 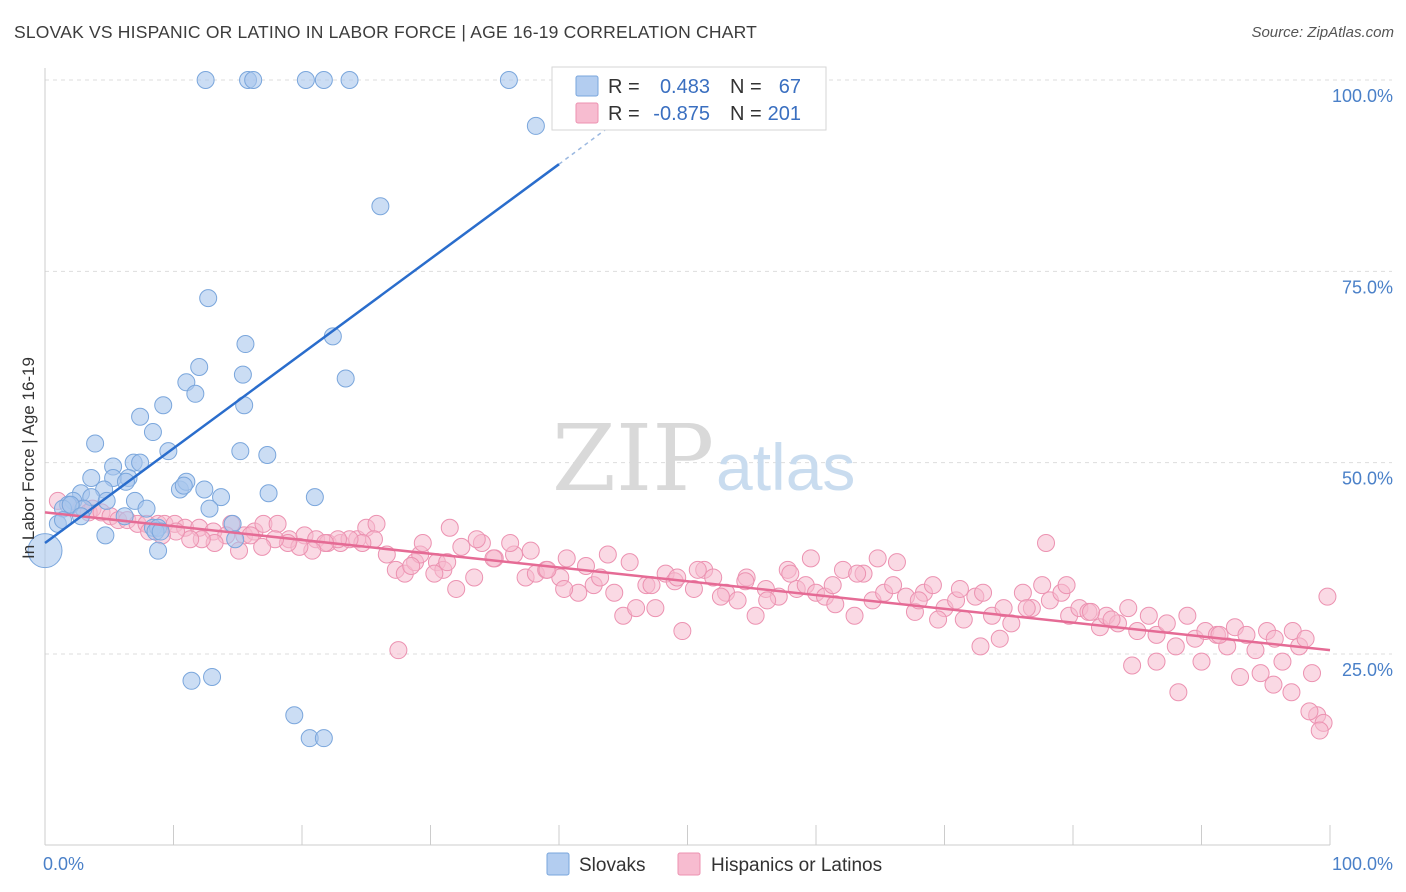 What do you see at coordinates (1367, 479) in the screenshot?
I see `y-tick-label-1: 50.0%` at bounding box center [1367, 479].